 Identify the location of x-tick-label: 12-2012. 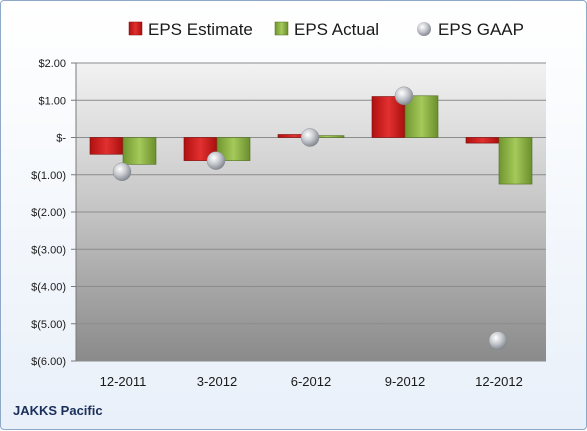
(499, 381).